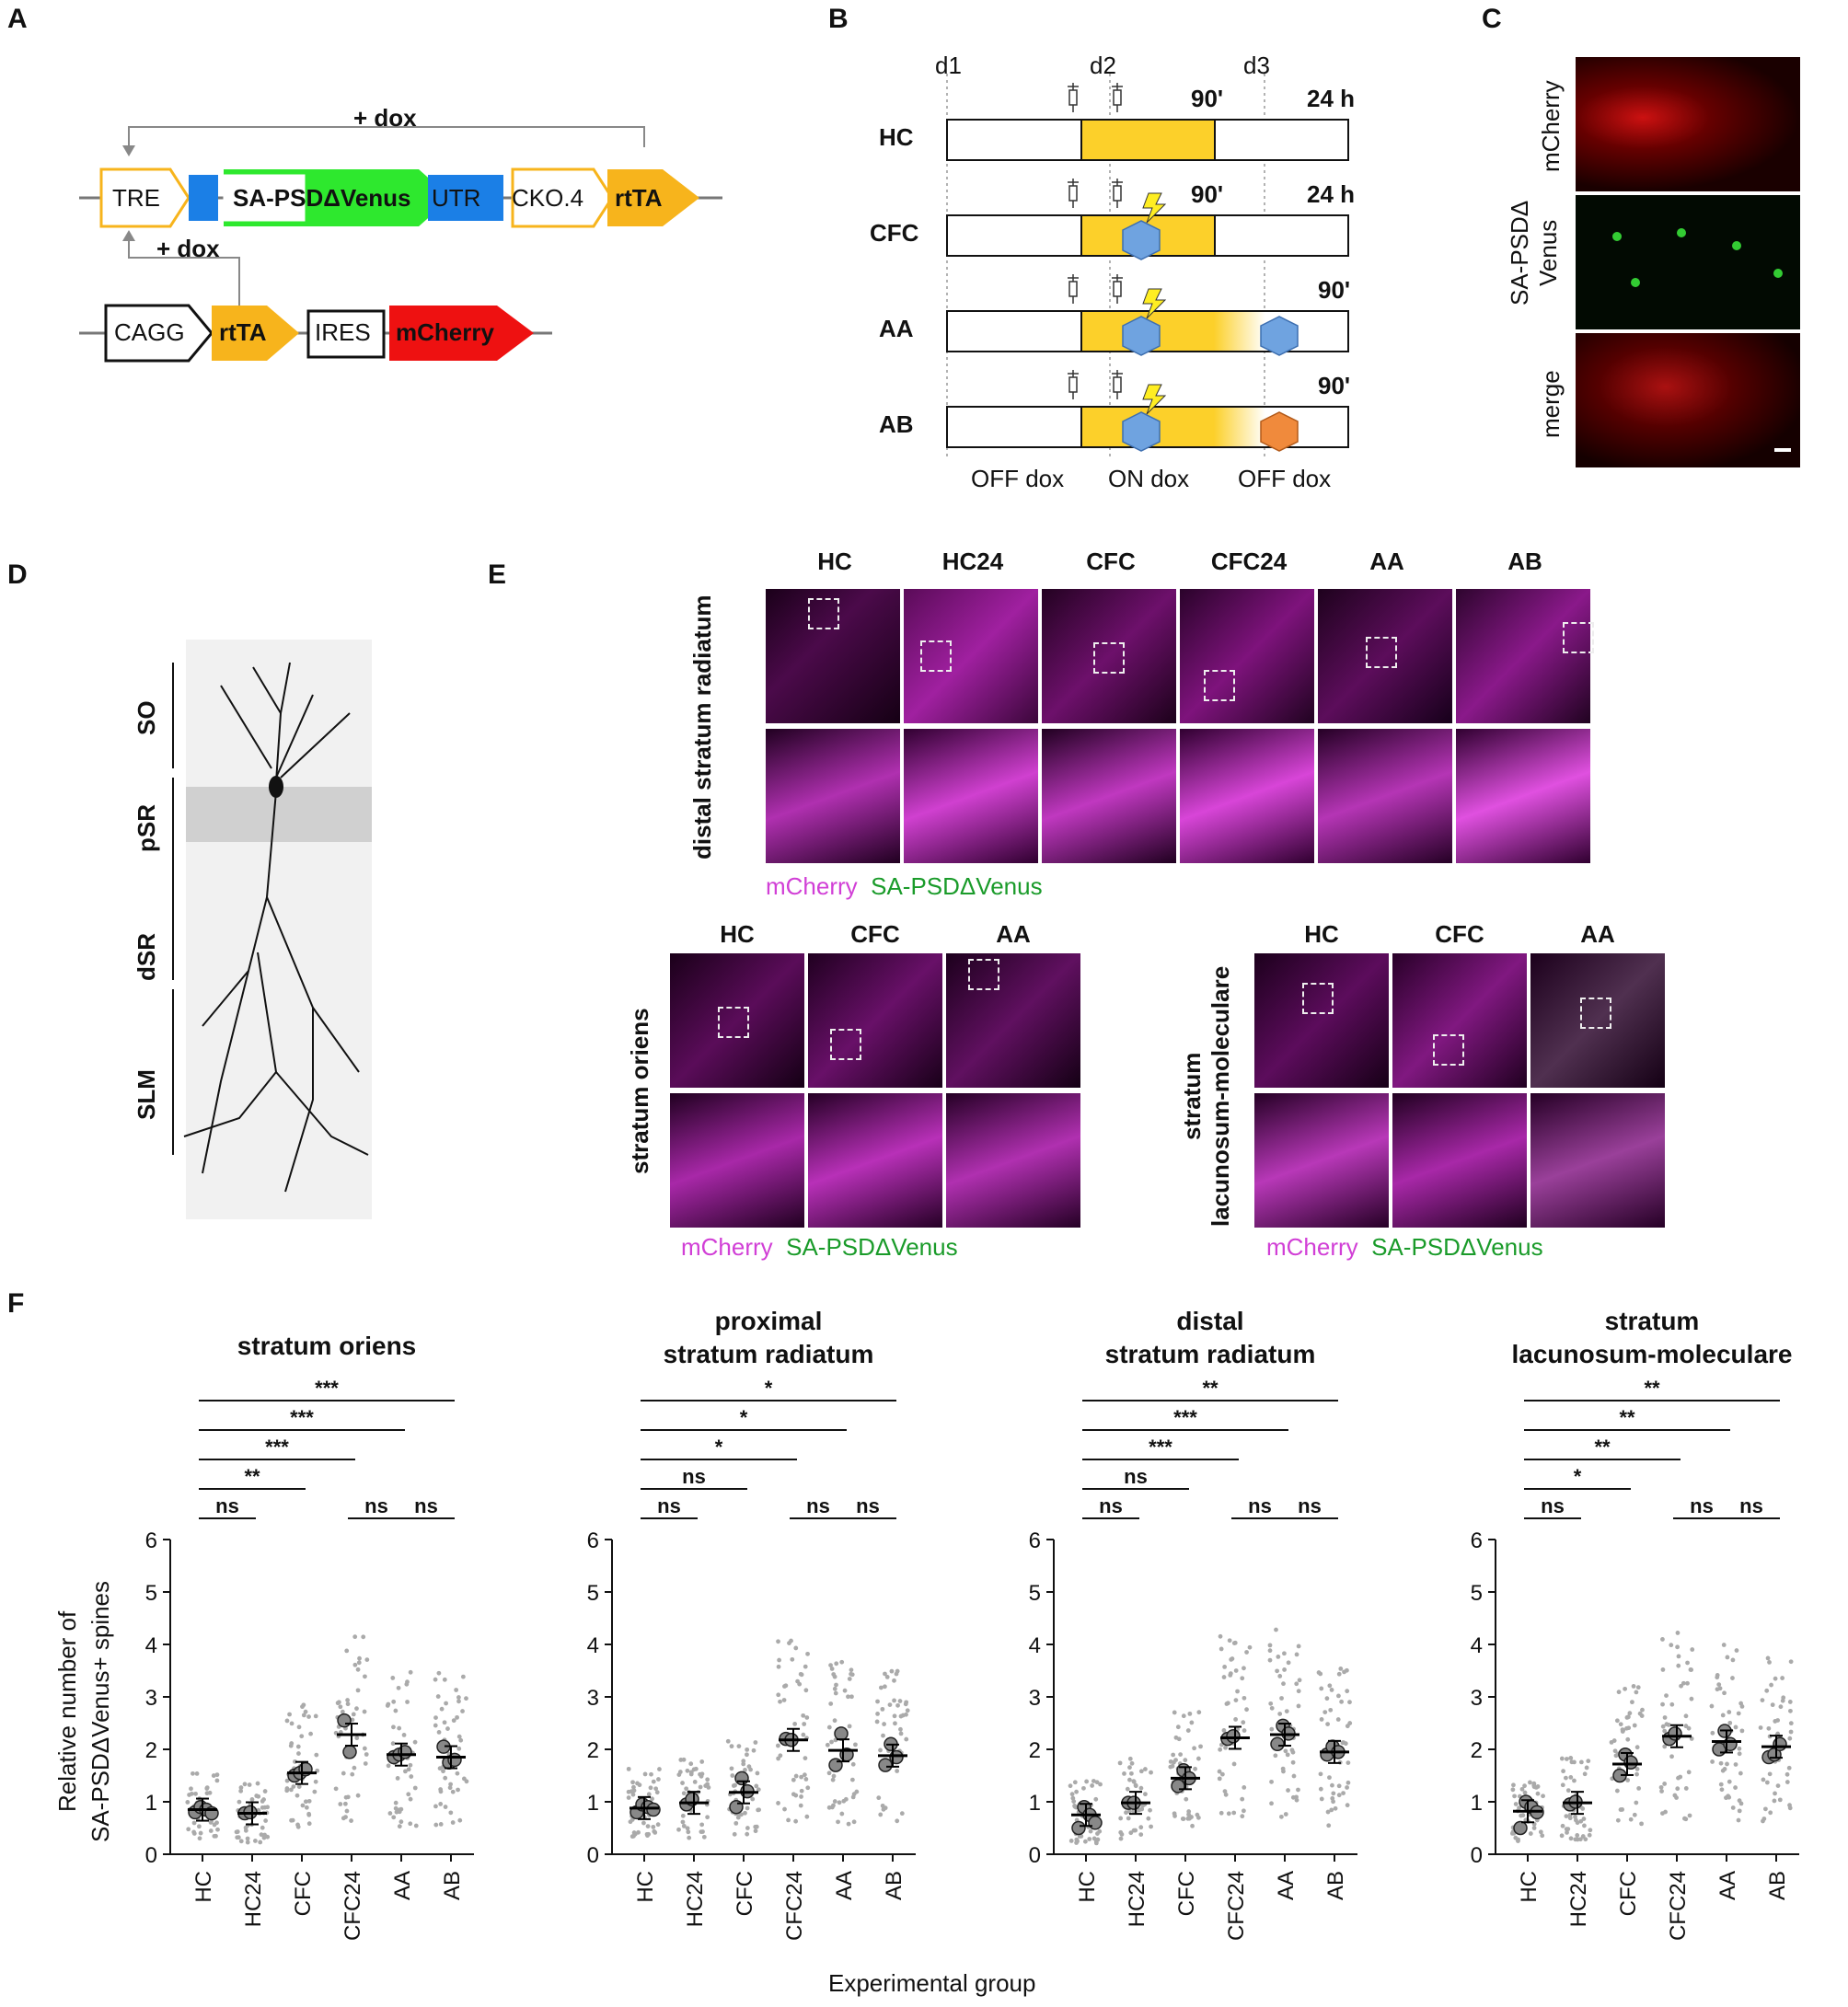  What do you see at coordinates (1035, 1856) in the screenshot?
I see `y-tick-label-3: 0` at bounding box center [1035, 1856].